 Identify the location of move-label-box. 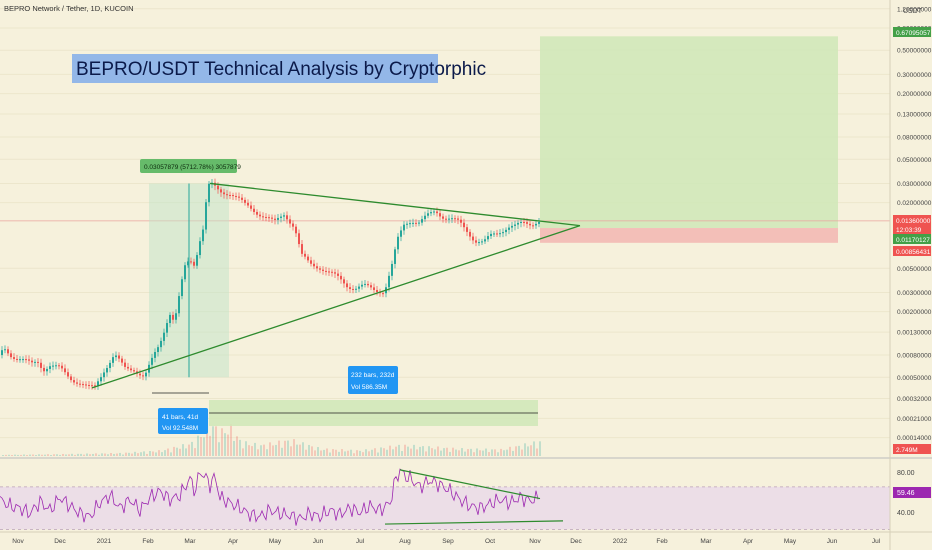
(188, 166).